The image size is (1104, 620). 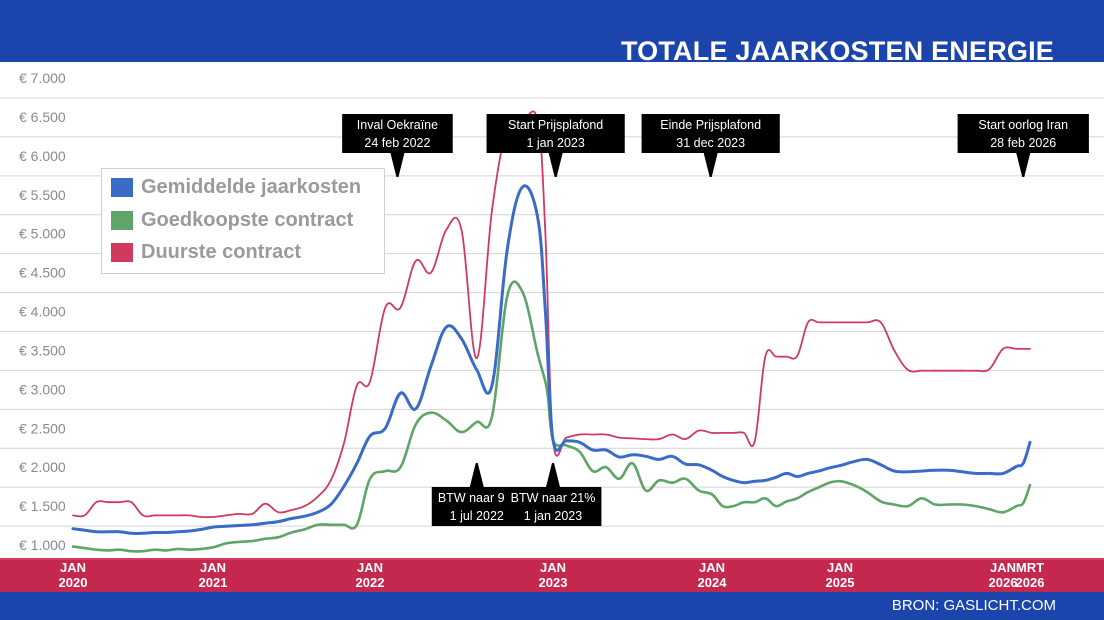 I want to click on y-tick-label: € 1.500, so click(x=42, y=506).